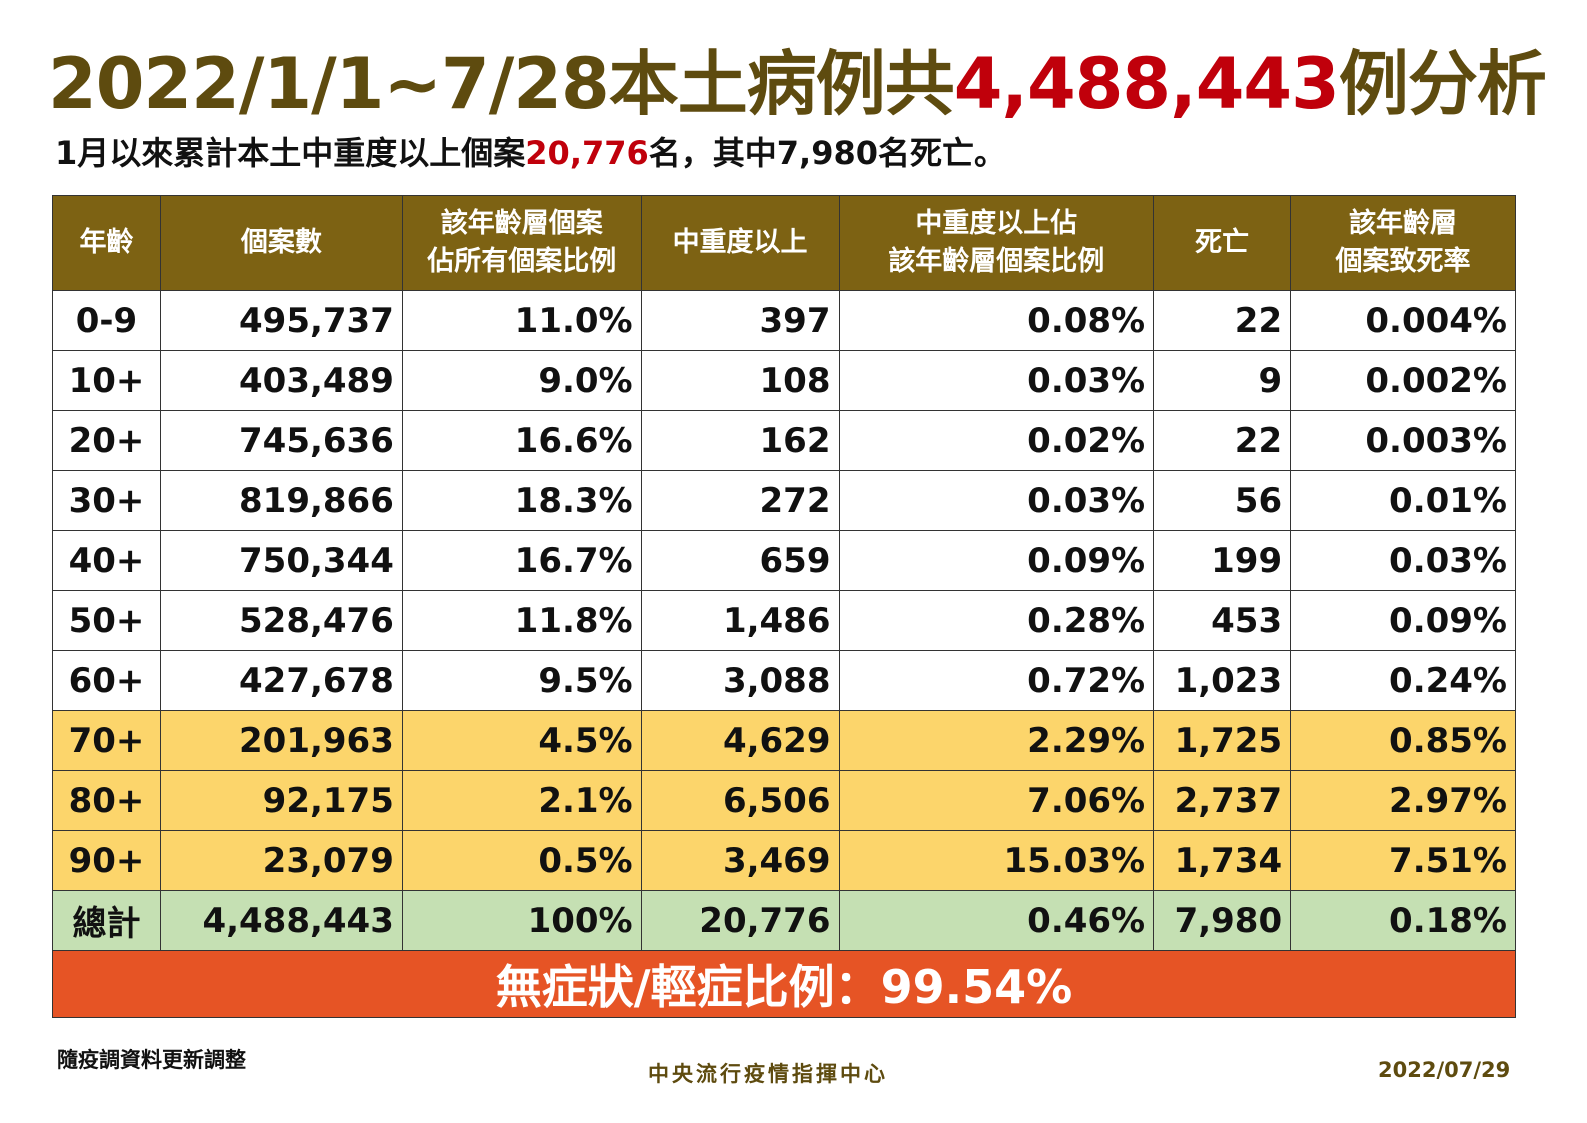  Describe the element at coordinates (1403, 223) in the screenshot. I see `column-header-line: 該年齡層` at that location.